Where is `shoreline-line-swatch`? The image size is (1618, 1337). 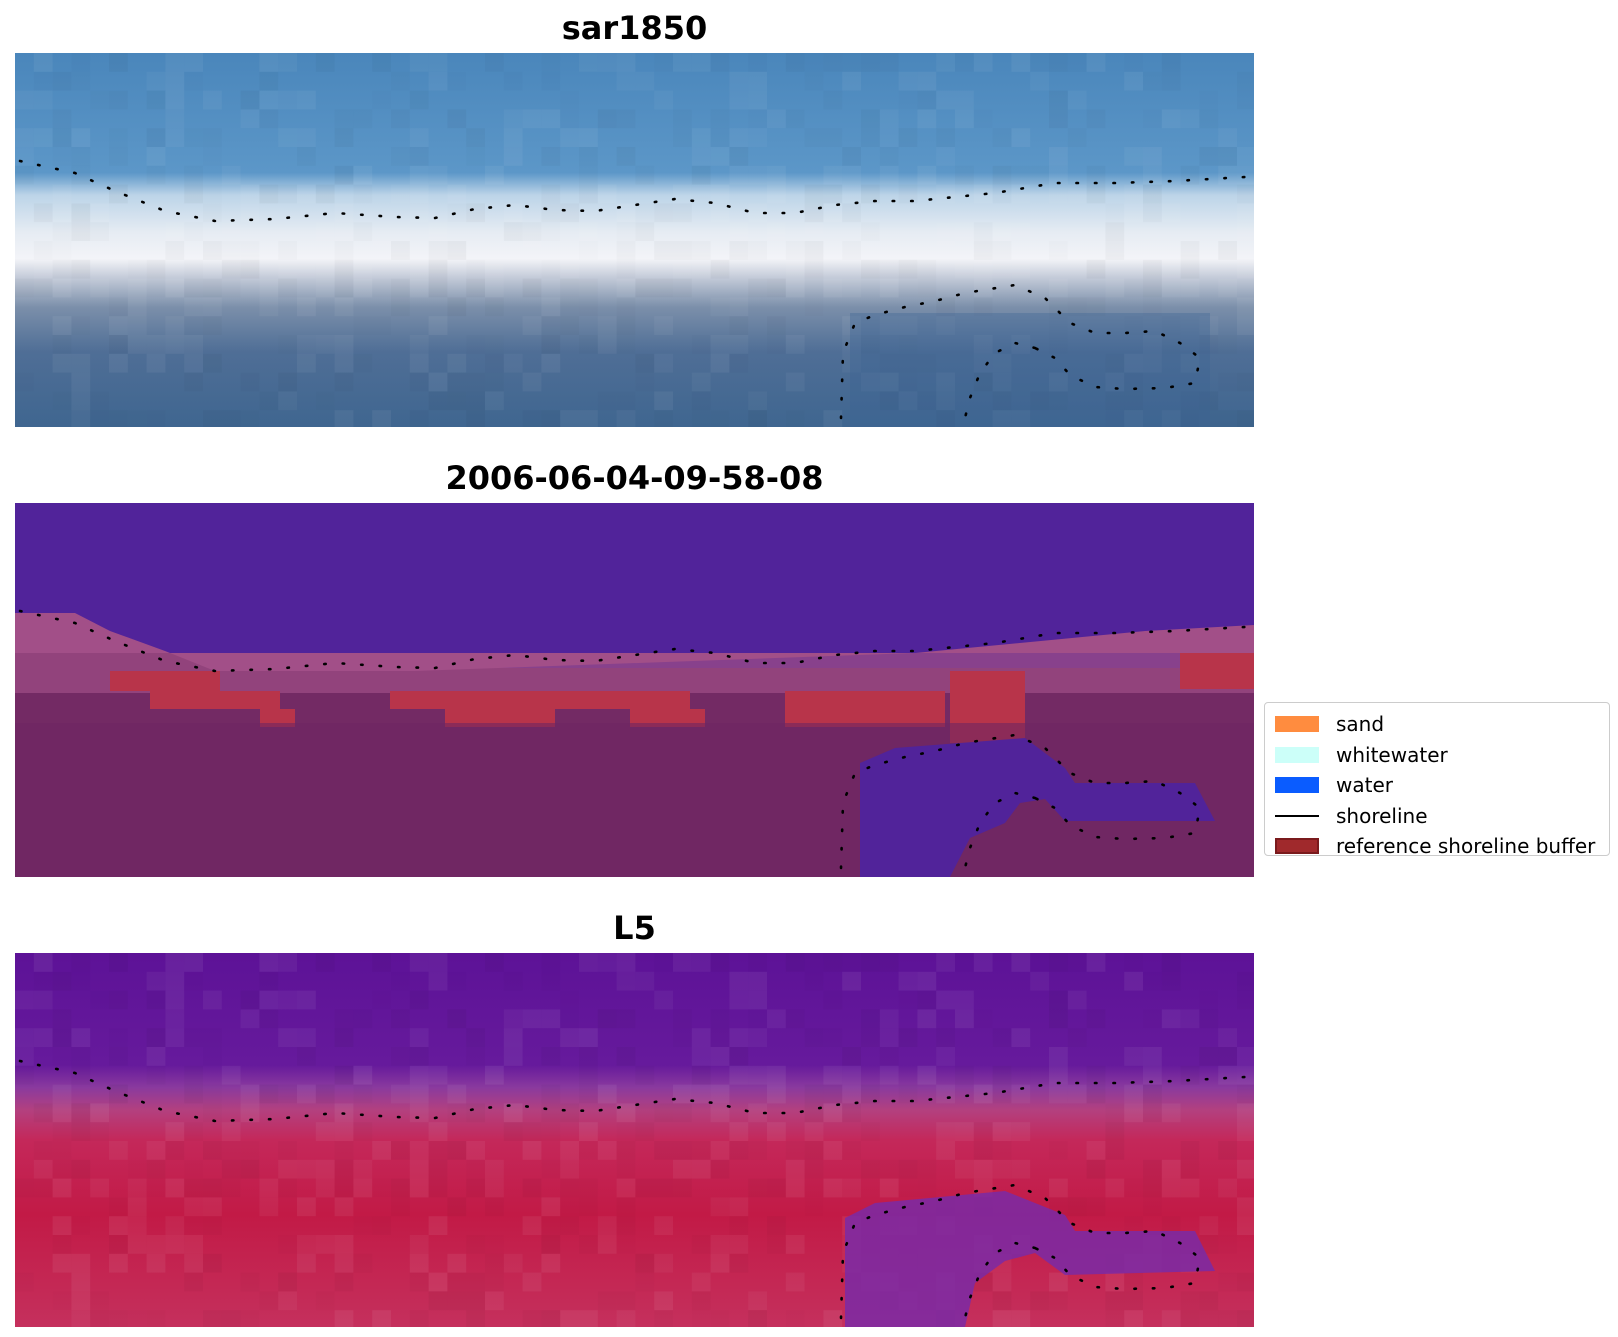 shoreline-line-swatch is located at coordinates (1297, 815).